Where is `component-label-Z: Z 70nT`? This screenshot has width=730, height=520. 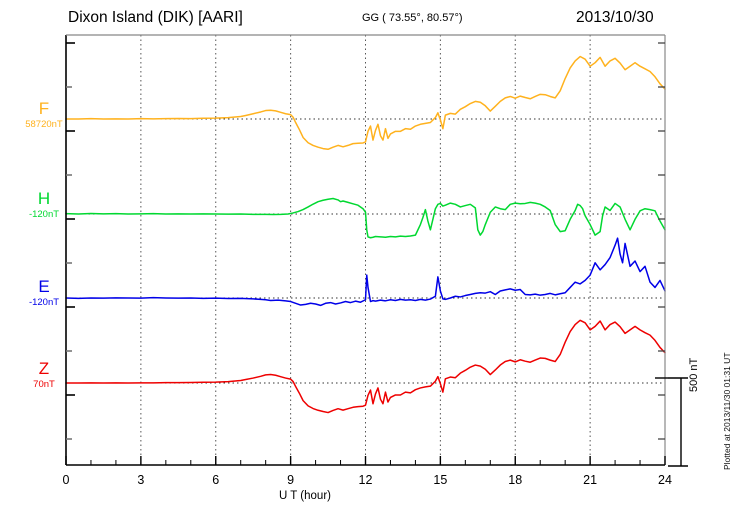
component-label-Z: Z 70nT is located at coordinates (44, 375).